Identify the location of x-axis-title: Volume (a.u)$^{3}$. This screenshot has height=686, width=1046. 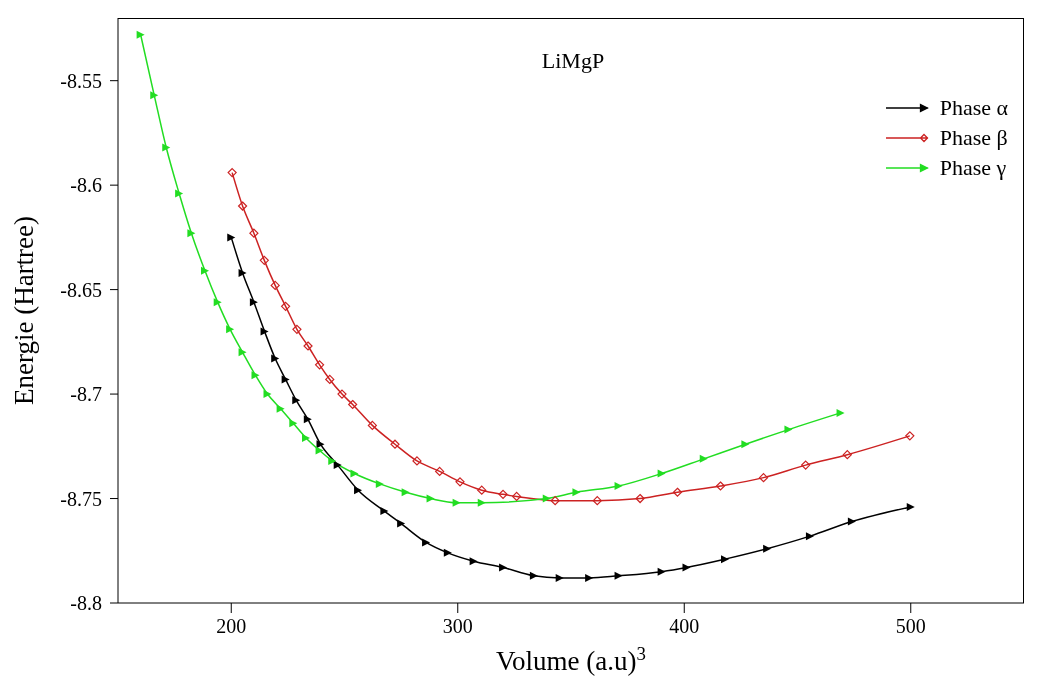
(571, 659).